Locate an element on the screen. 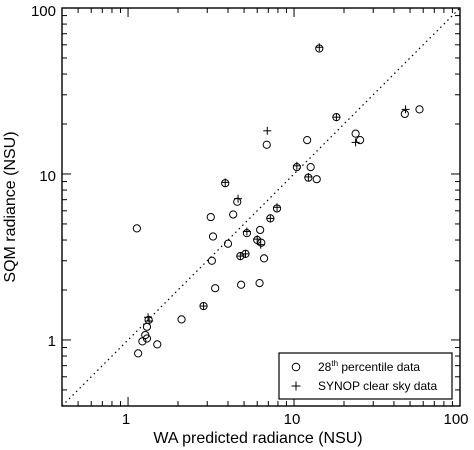  legend-label-synop: SYNOP clear sky data is located at coordinates (377, 386).